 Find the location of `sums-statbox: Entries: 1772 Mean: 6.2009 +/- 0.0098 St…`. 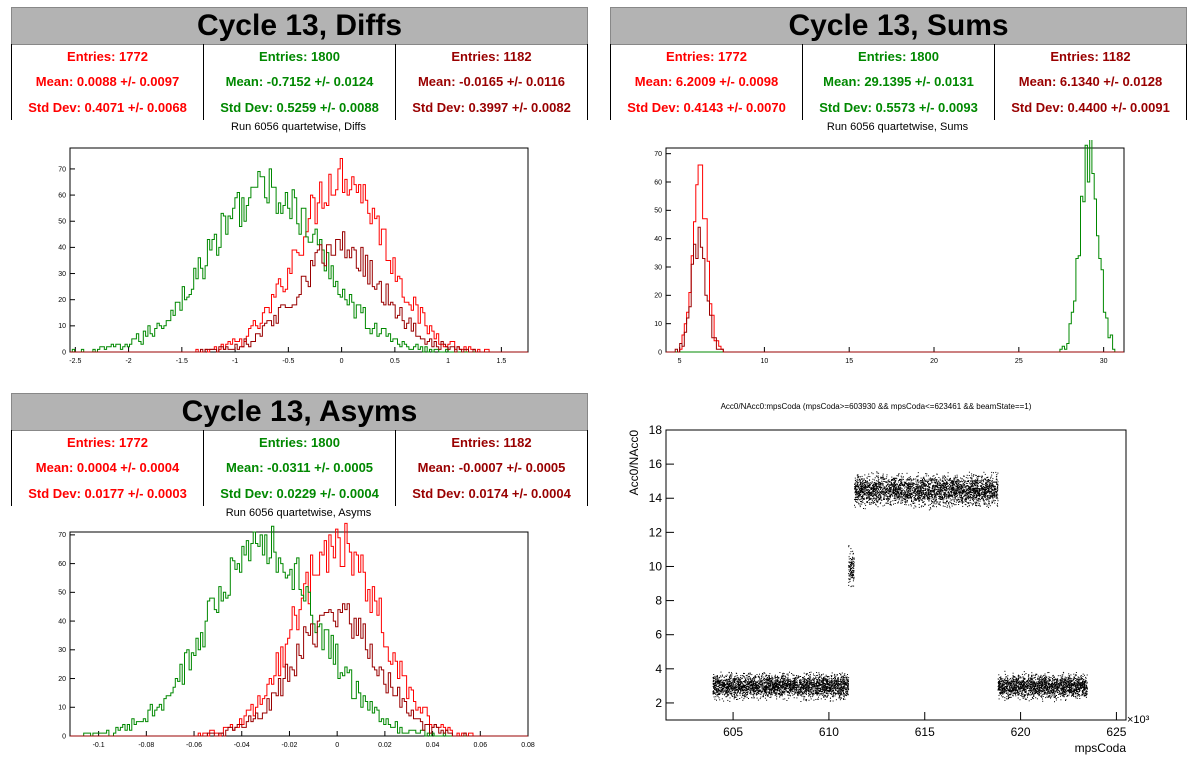

sums-statbox: Entries: 1772 Mean: 6.2009 +/- 0.0098 St… is located at coordinates (898, 82).